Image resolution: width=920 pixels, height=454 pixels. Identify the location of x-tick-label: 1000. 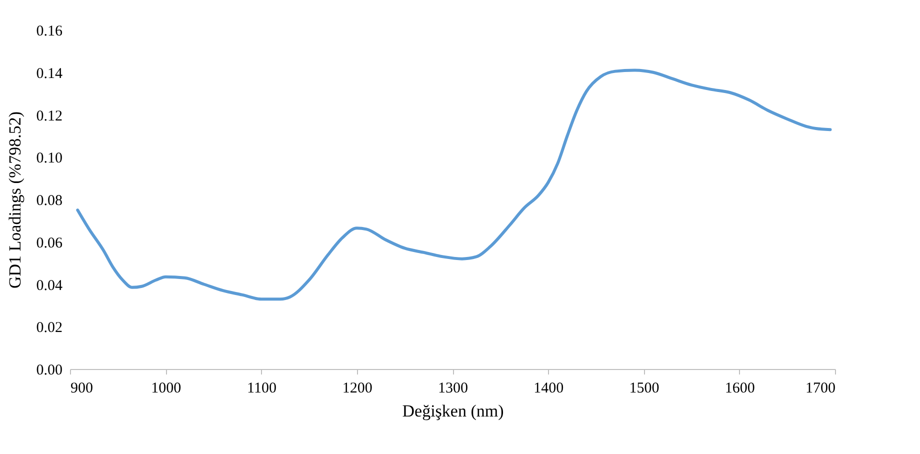
(166, 388).